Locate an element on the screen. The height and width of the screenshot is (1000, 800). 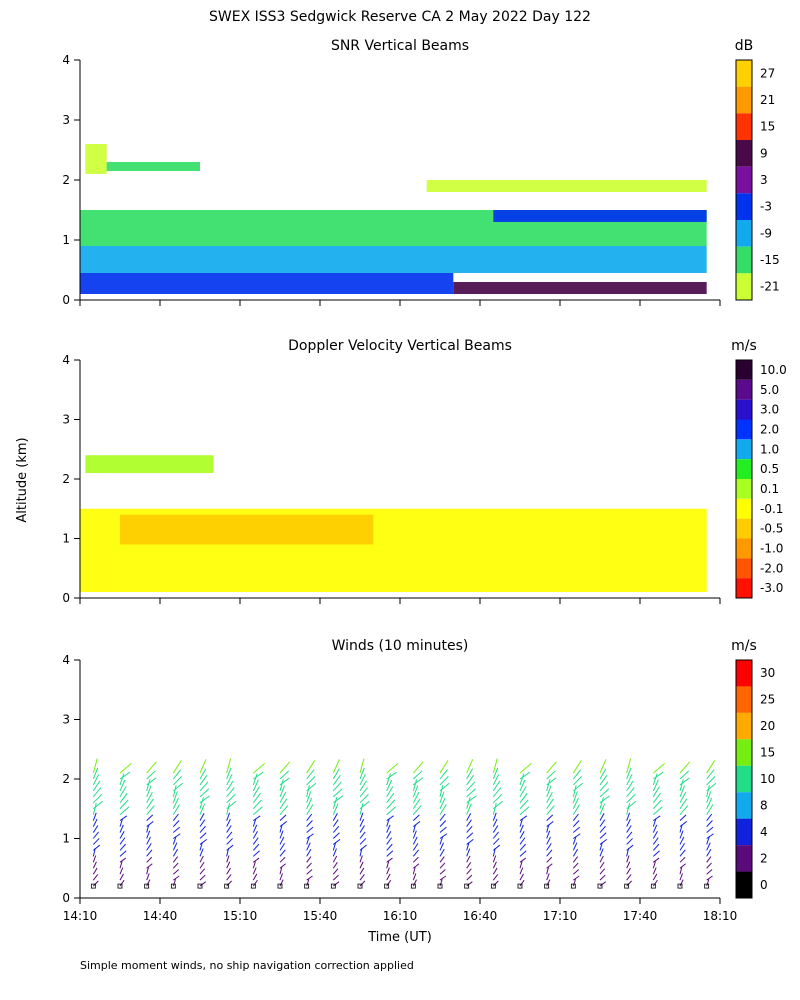
x-tick-label: 17:40 is located at coordinates (640, 916).